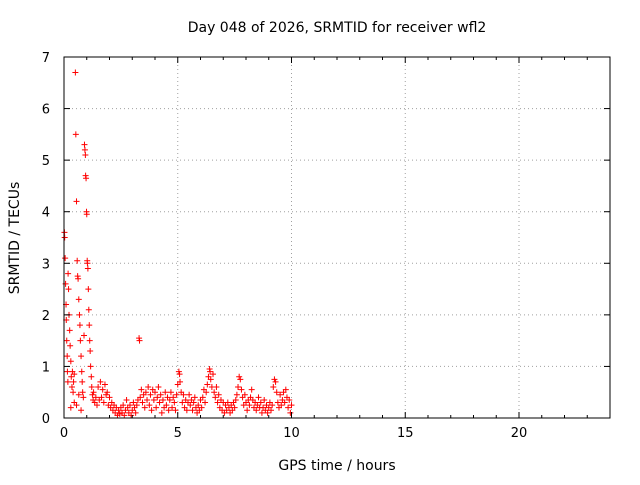 The width and height of the screenshot is (640, 485). I want to click on y-tick-label-7: 7, so click(46, 58).